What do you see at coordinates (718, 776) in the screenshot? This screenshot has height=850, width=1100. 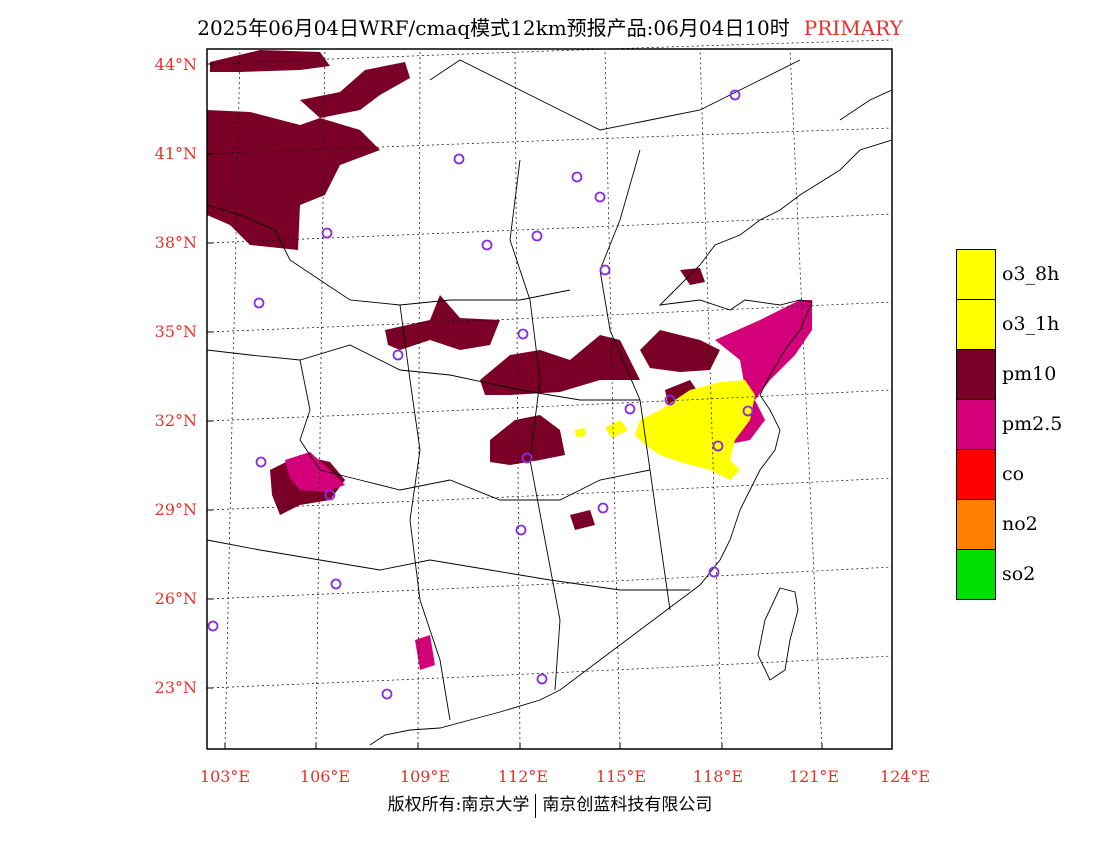 I see `lon-tick-label: 118°E` at bounding box center [718, 776].